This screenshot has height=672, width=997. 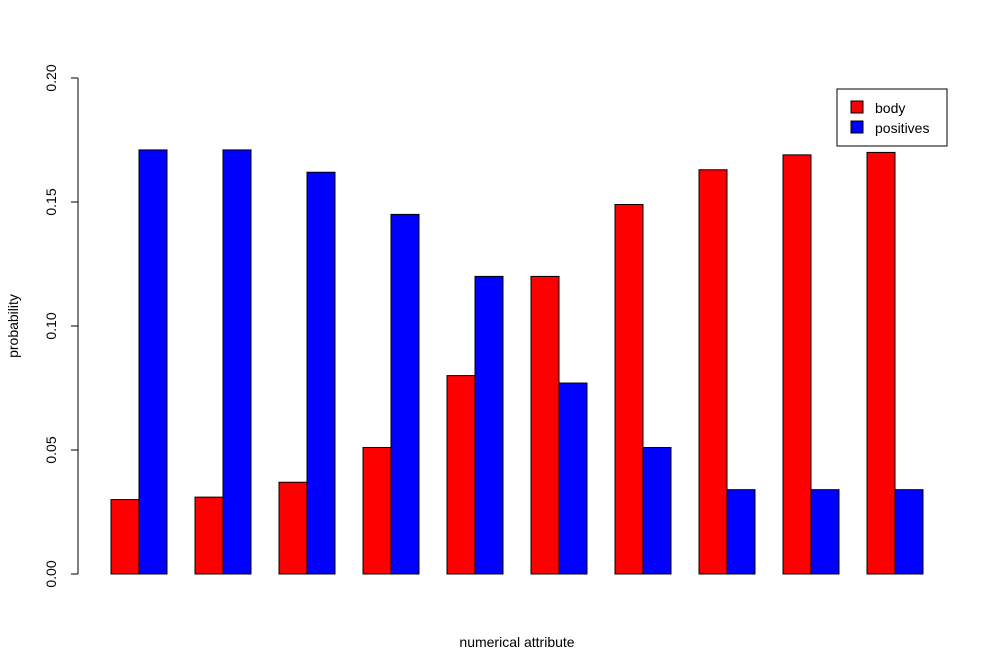 What do you see at coordinates (61, 326) in the screenshot?
I see `y-axis: 0.00 0.05 0.10 0.15 0.20` at bounding box center [61, 326].